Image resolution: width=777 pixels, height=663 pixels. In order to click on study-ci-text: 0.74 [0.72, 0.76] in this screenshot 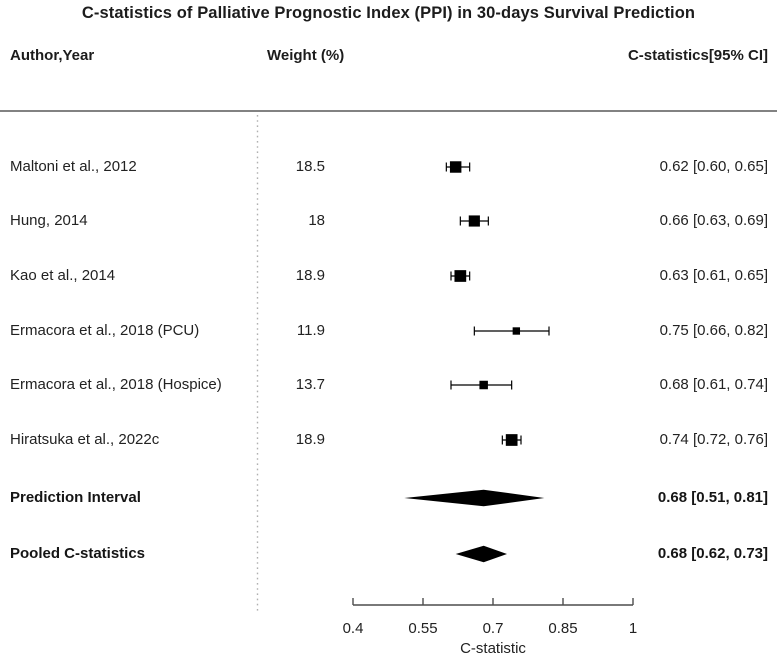, I will do `click(713, 439)`.